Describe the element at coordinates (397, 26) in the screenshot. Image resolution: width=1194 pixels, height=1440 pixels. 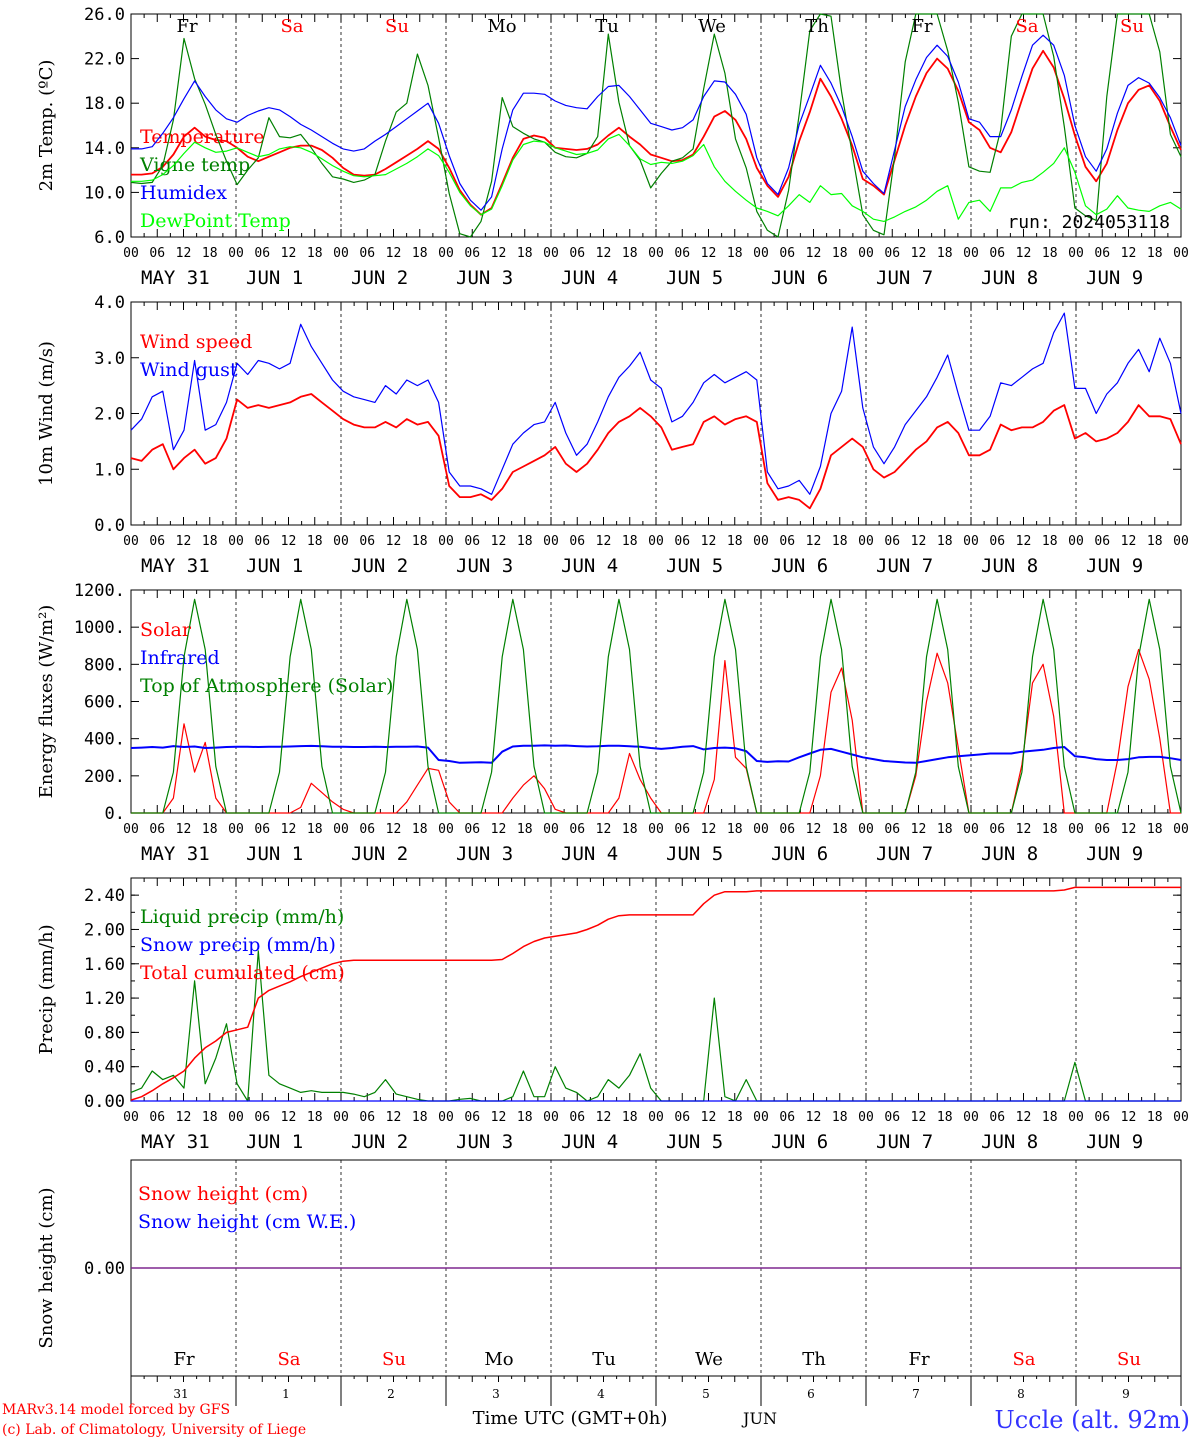
I see `weekday-label: Su` at that location.